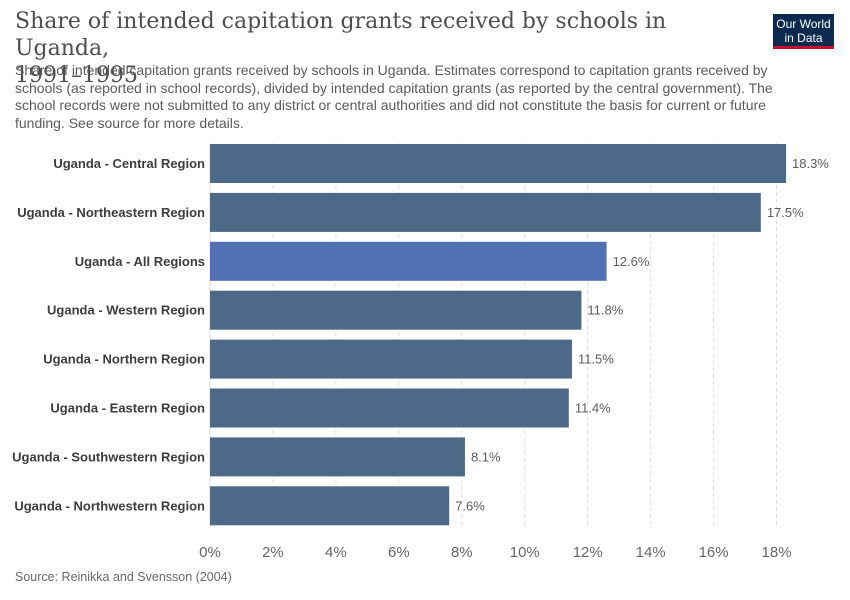  Describe the element at coordinates (111, 212) in the screenshot. I see `category-label: Uganda - Northeastern Region` at that location.